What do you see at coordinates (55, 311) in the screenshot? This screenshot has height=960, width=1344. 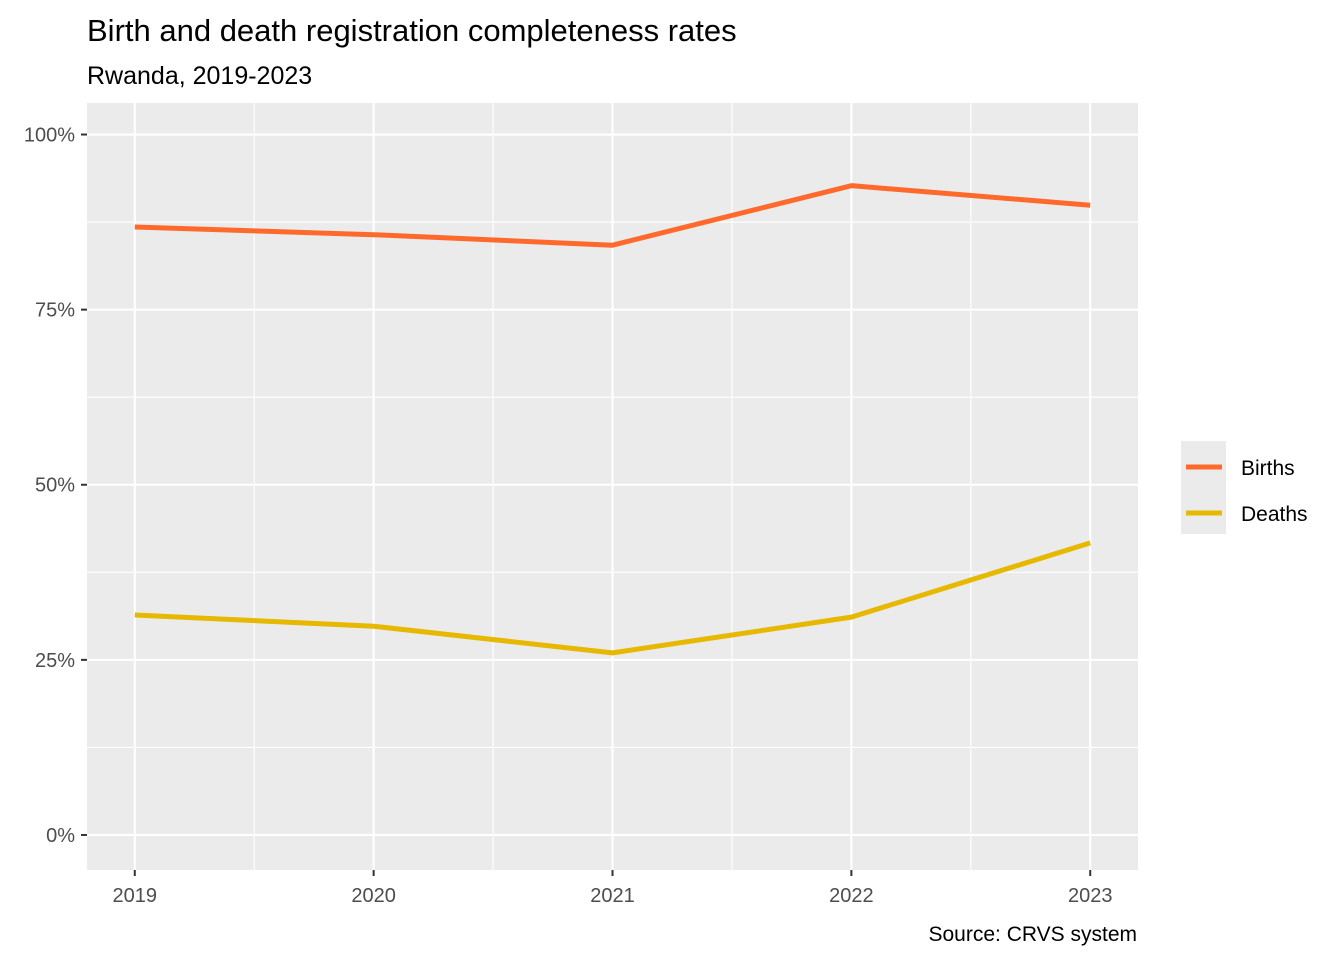 I see `y-tick-label: 75%` at bounding box center [55, 311].